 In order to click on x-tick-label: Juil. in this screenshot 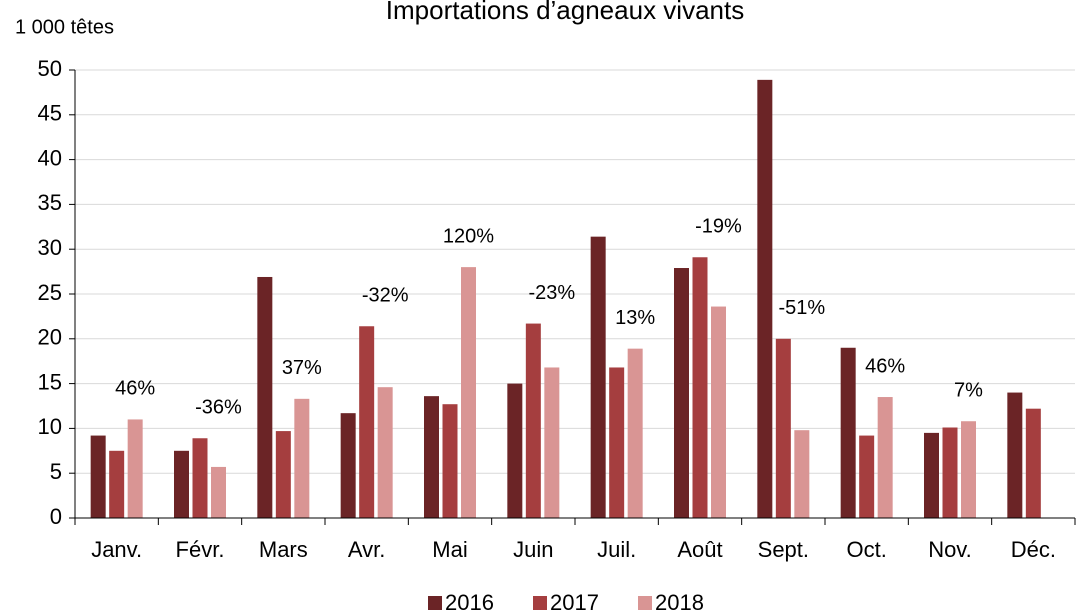, I will do `click(616, 549)`.